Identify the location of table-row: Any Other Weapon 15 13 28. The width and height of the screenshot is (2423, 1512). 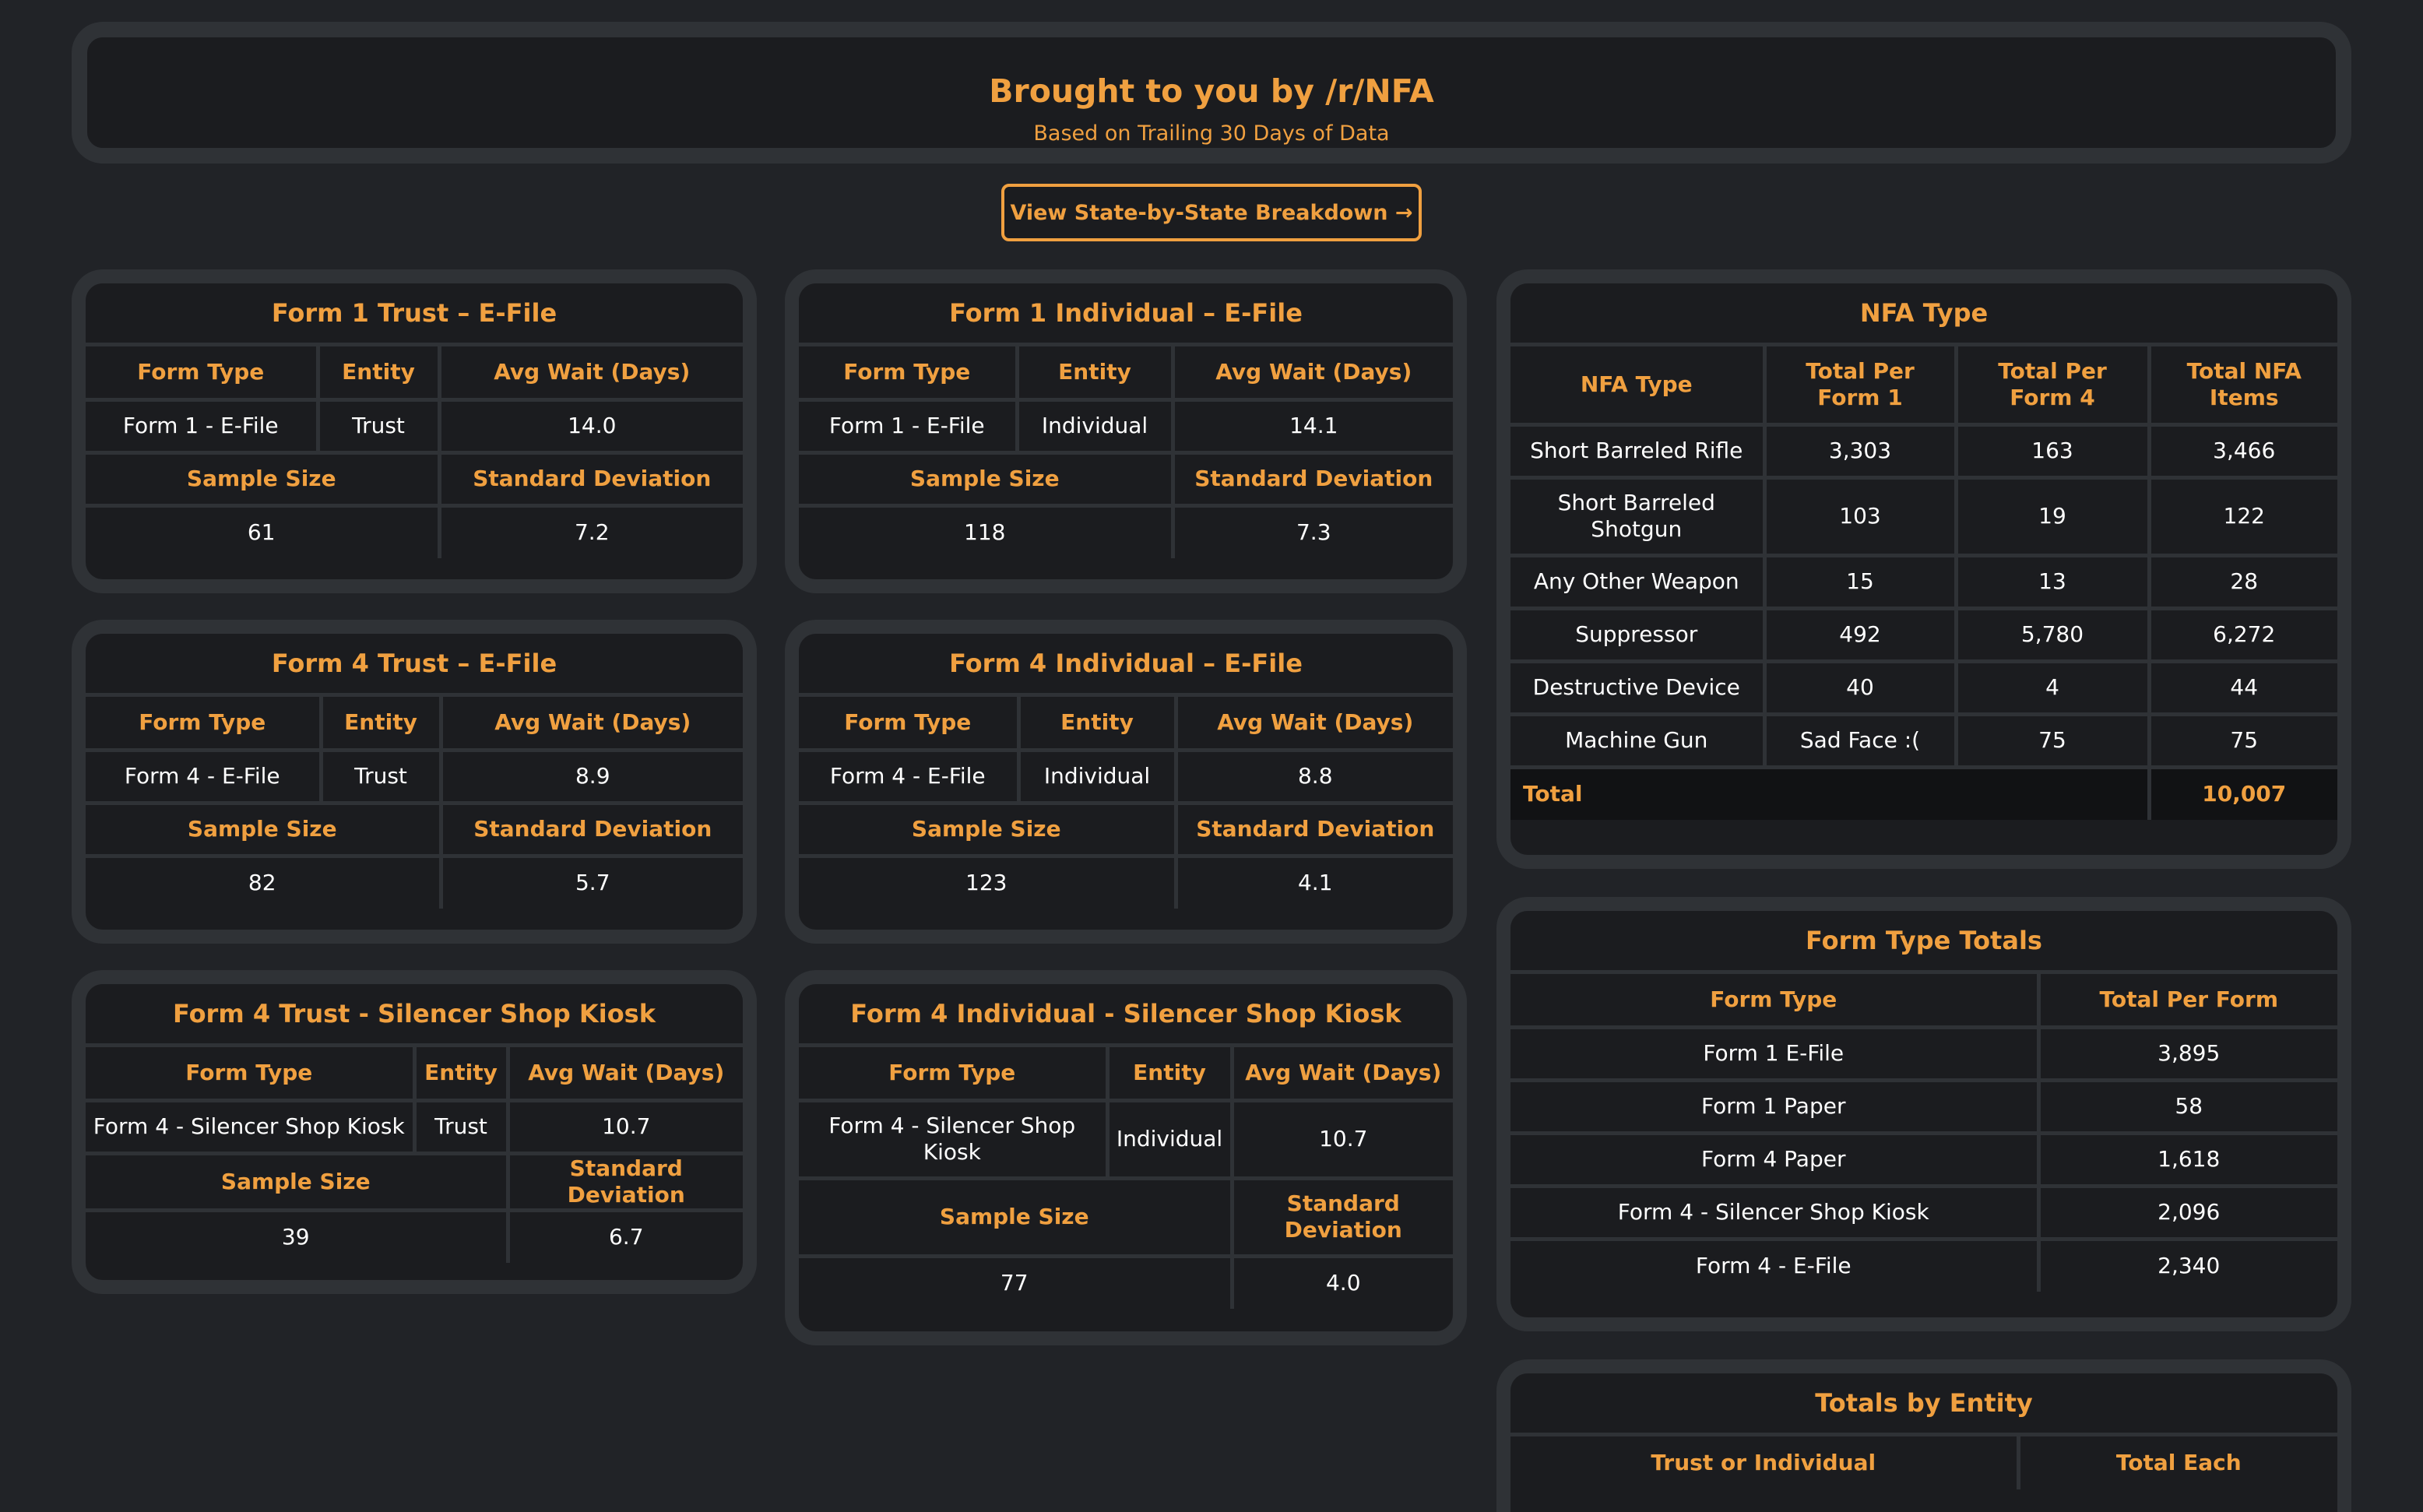
(1923, 581).